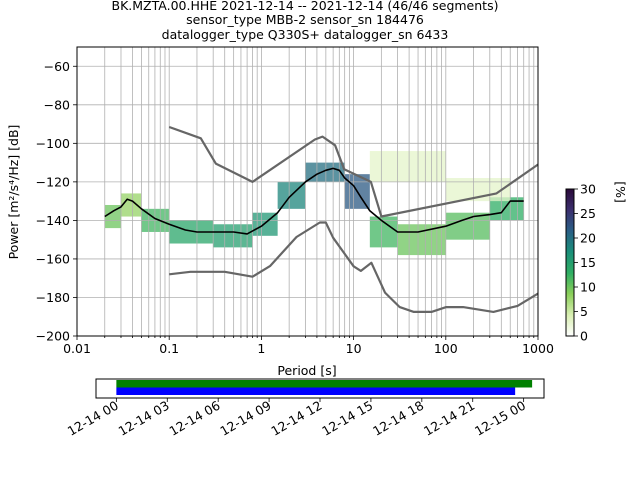 Image resolution: width=640 pixels, height=480 pixels. Describe the element at coordinates (620, 192) in the screenshot. I see `colorbar-label: [%]` at that location.